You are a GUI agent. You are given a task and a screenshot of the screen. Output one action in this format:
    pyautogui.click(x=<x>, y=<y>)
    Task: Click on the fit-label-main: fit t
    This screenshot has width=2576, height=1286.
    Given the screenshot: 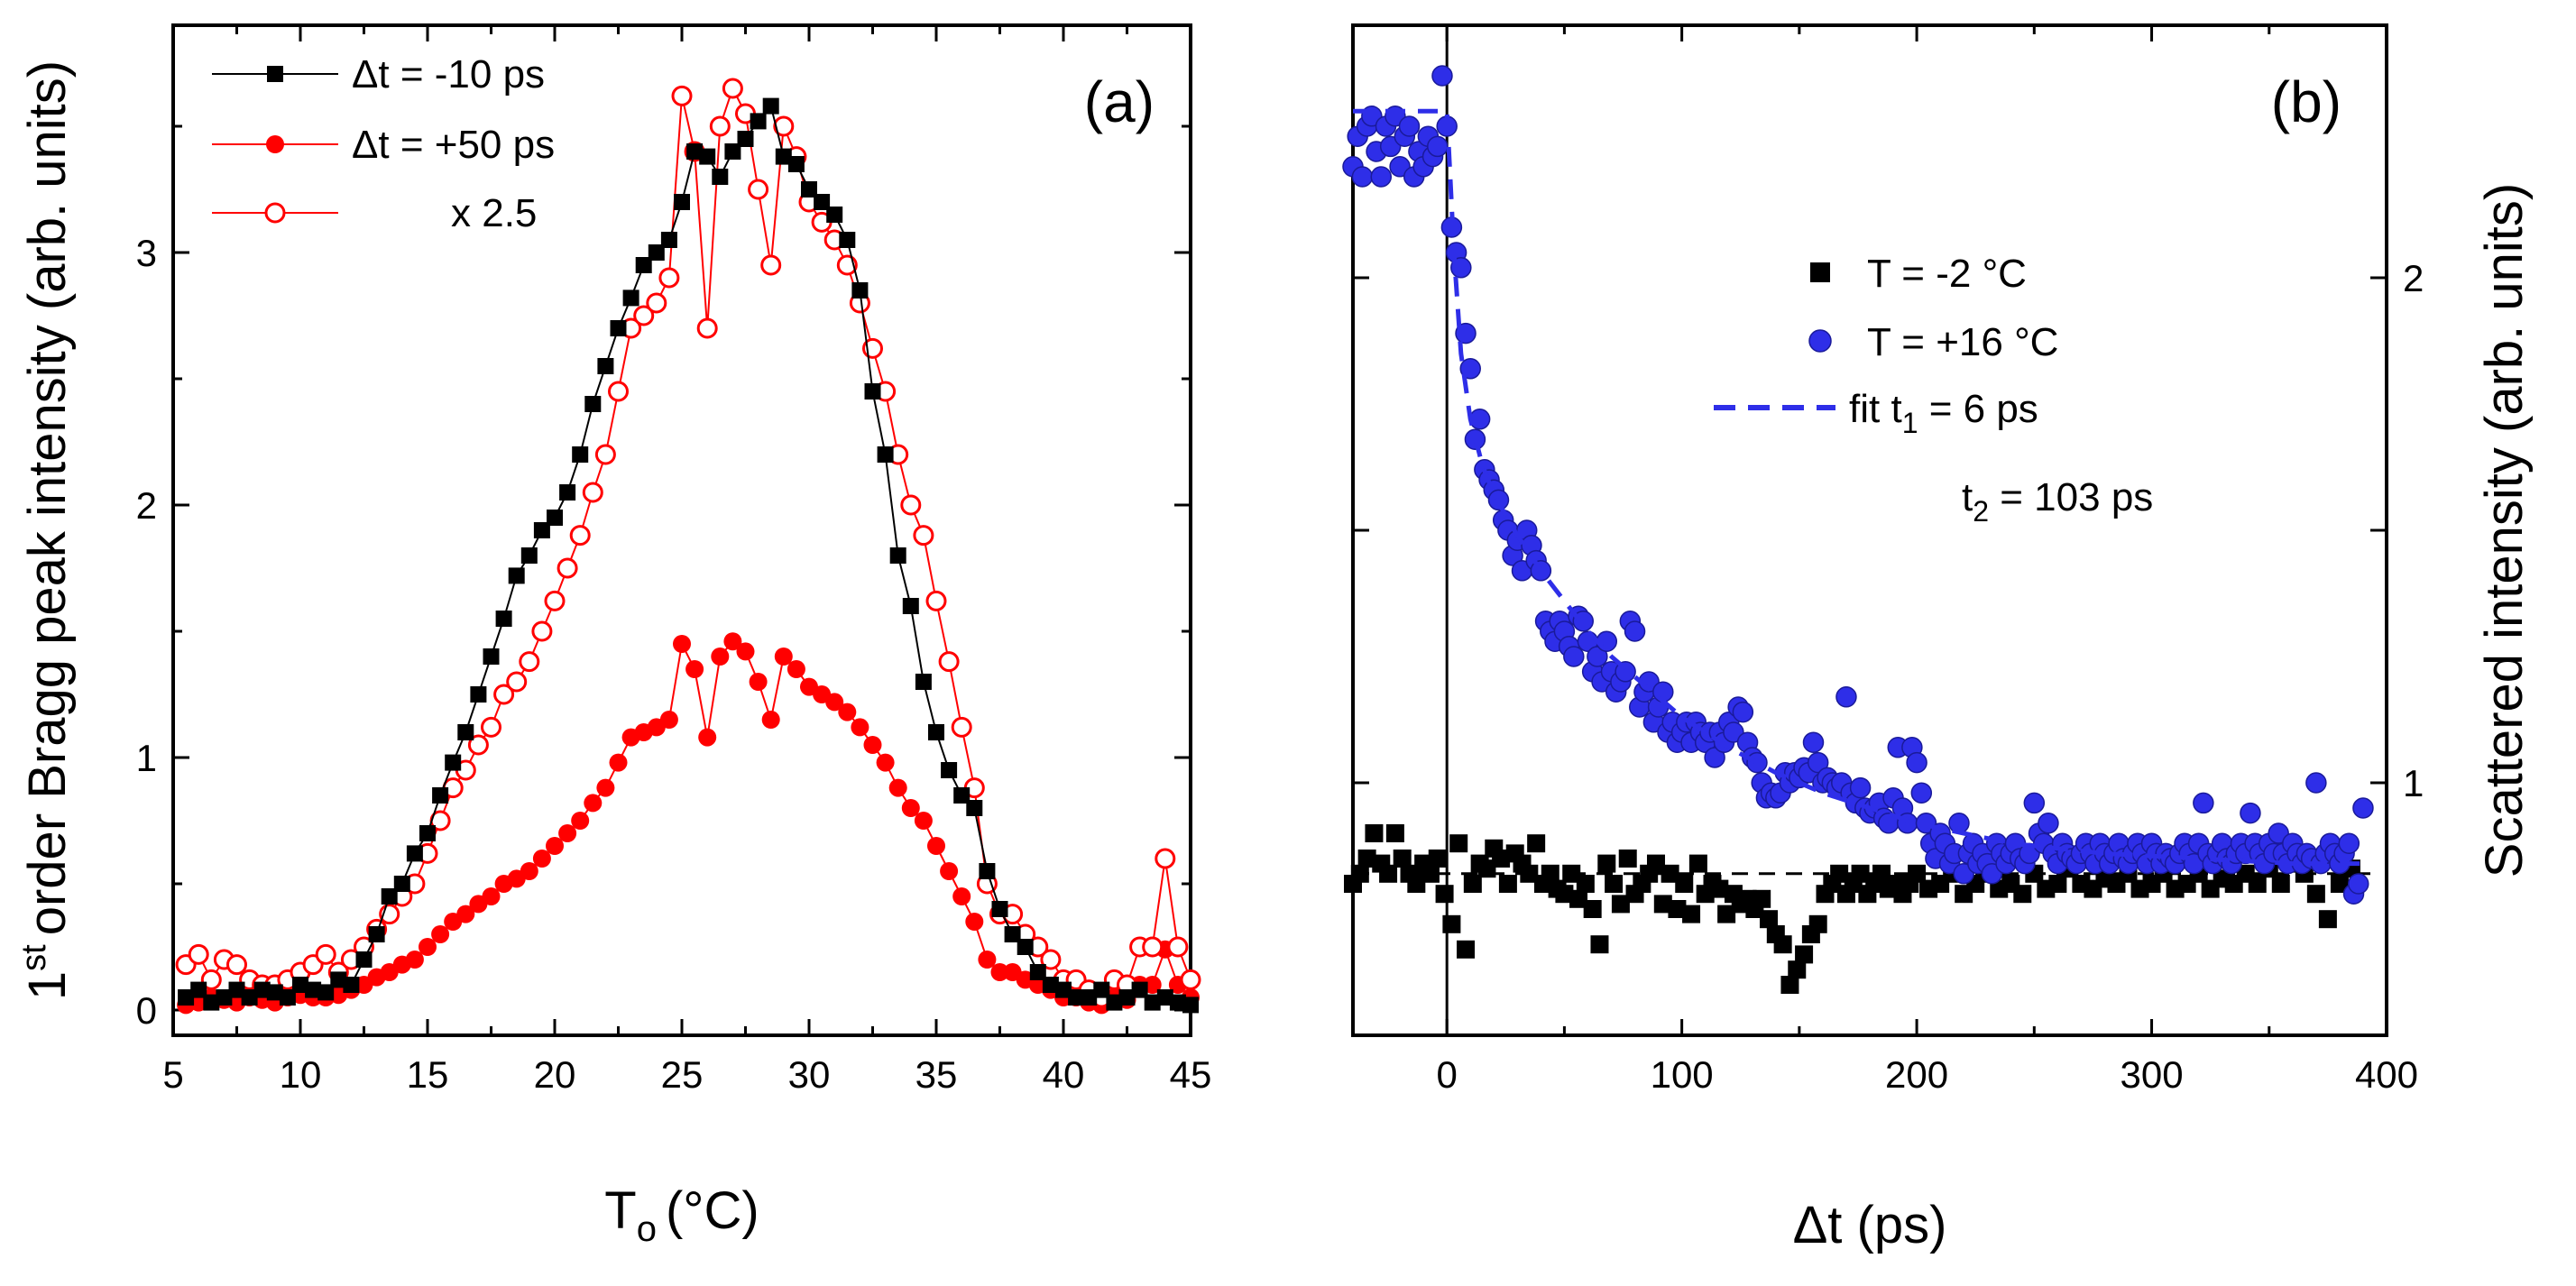 What is the action you would take?
    pyautogui.click(x=1875, y=409)
    